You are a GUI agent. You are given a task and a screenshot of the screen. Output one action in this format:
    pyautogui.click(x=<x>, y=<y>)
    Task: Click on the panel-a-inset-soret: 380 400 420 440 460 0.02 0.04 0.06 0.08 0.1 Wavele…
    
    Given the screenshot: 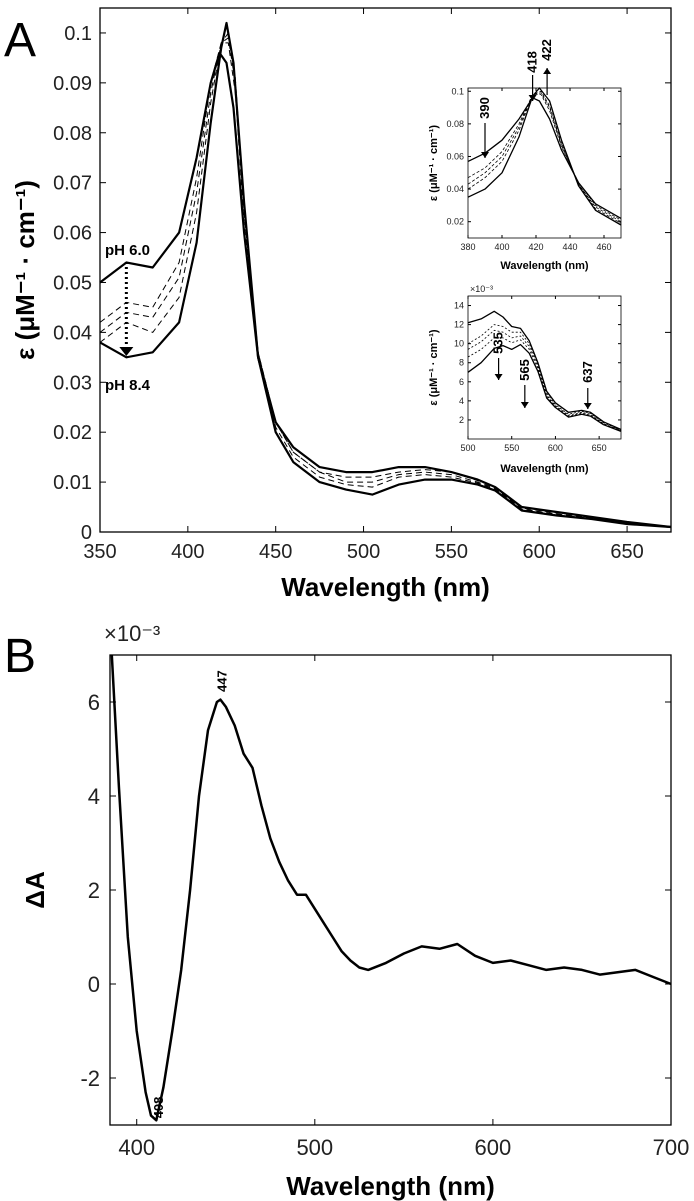 What is the action you would take?
    pyautogui.click(x=525, y=155)
    